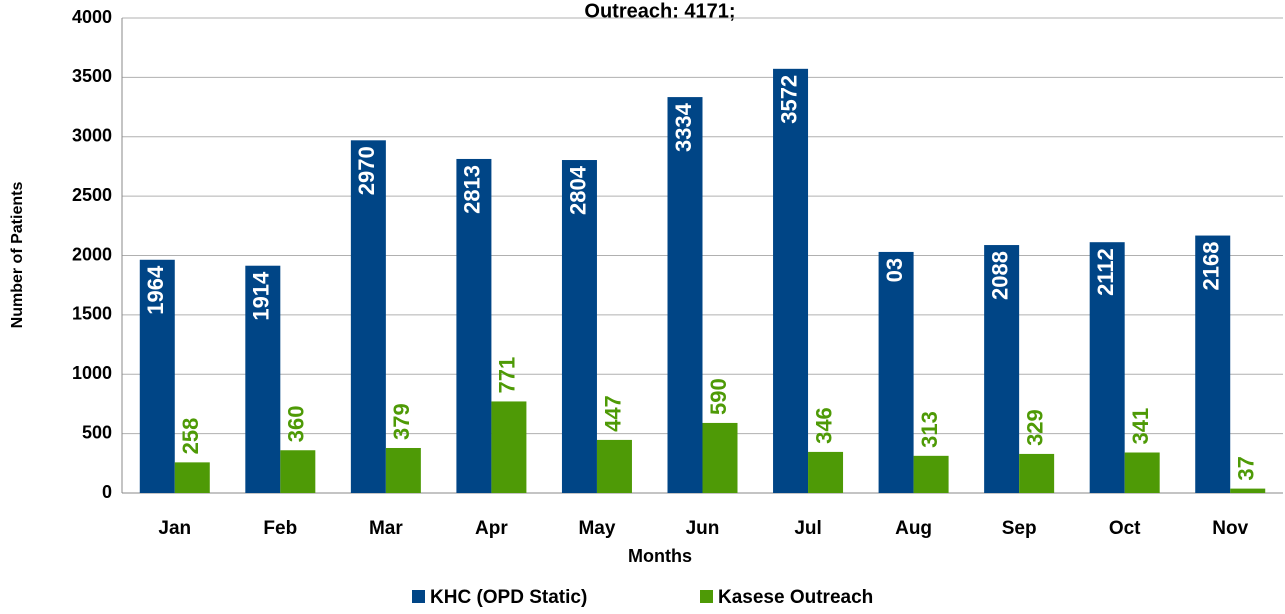 The image size is (1285, 614). What do you see at coordinates (507, 375) in the screenshot?
I see `value-label: 771` at bounding box center [507, 375].